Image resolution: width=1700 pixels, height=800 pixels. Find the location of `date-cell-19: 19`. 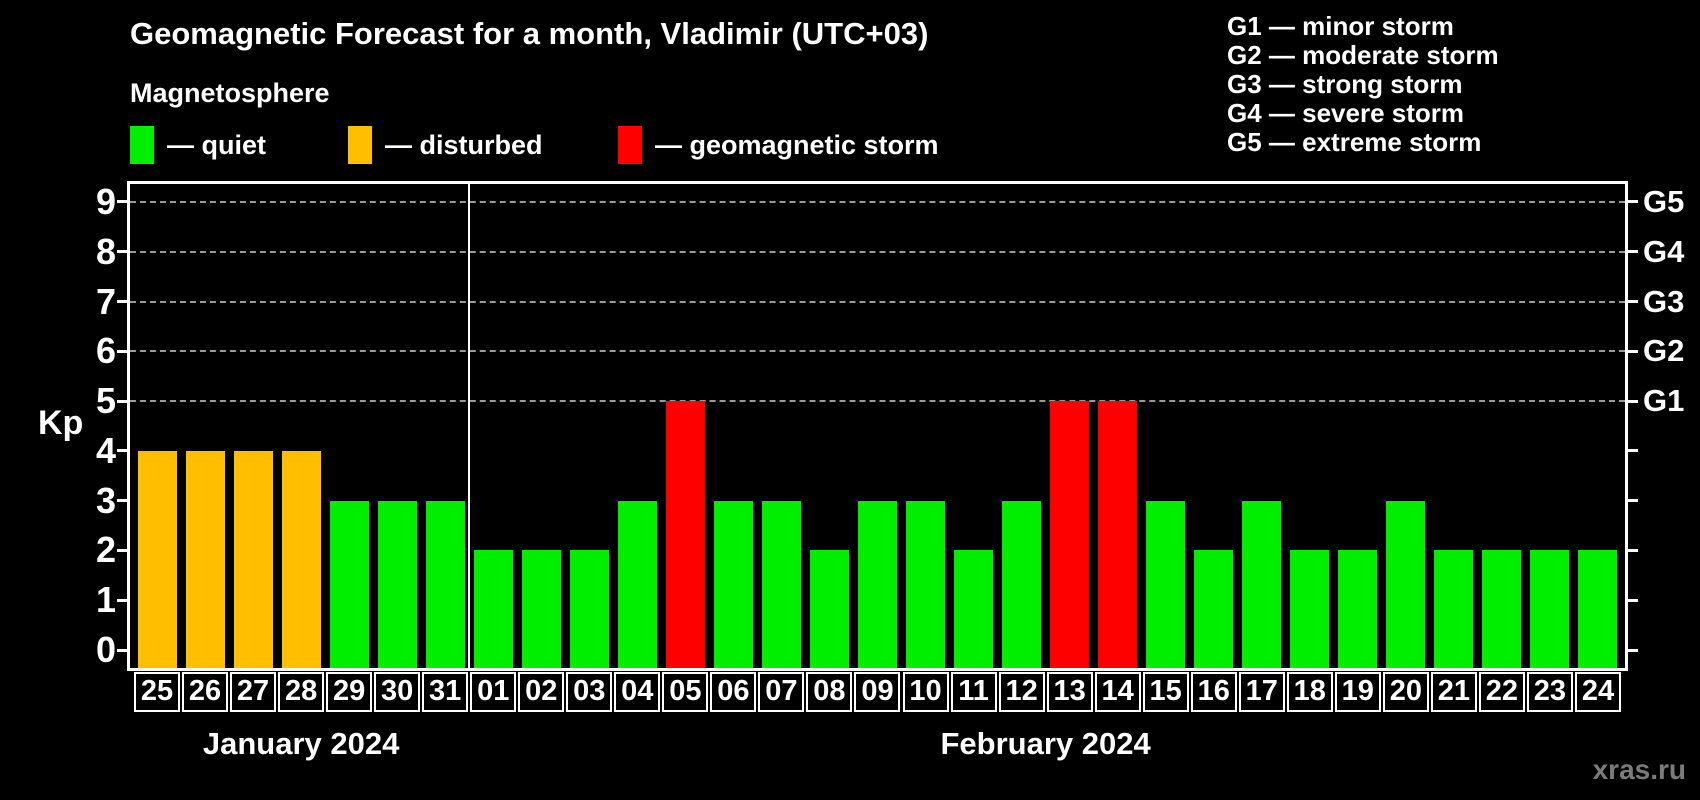

date-cell-19: 19 is located at coordinates (1357, 692).